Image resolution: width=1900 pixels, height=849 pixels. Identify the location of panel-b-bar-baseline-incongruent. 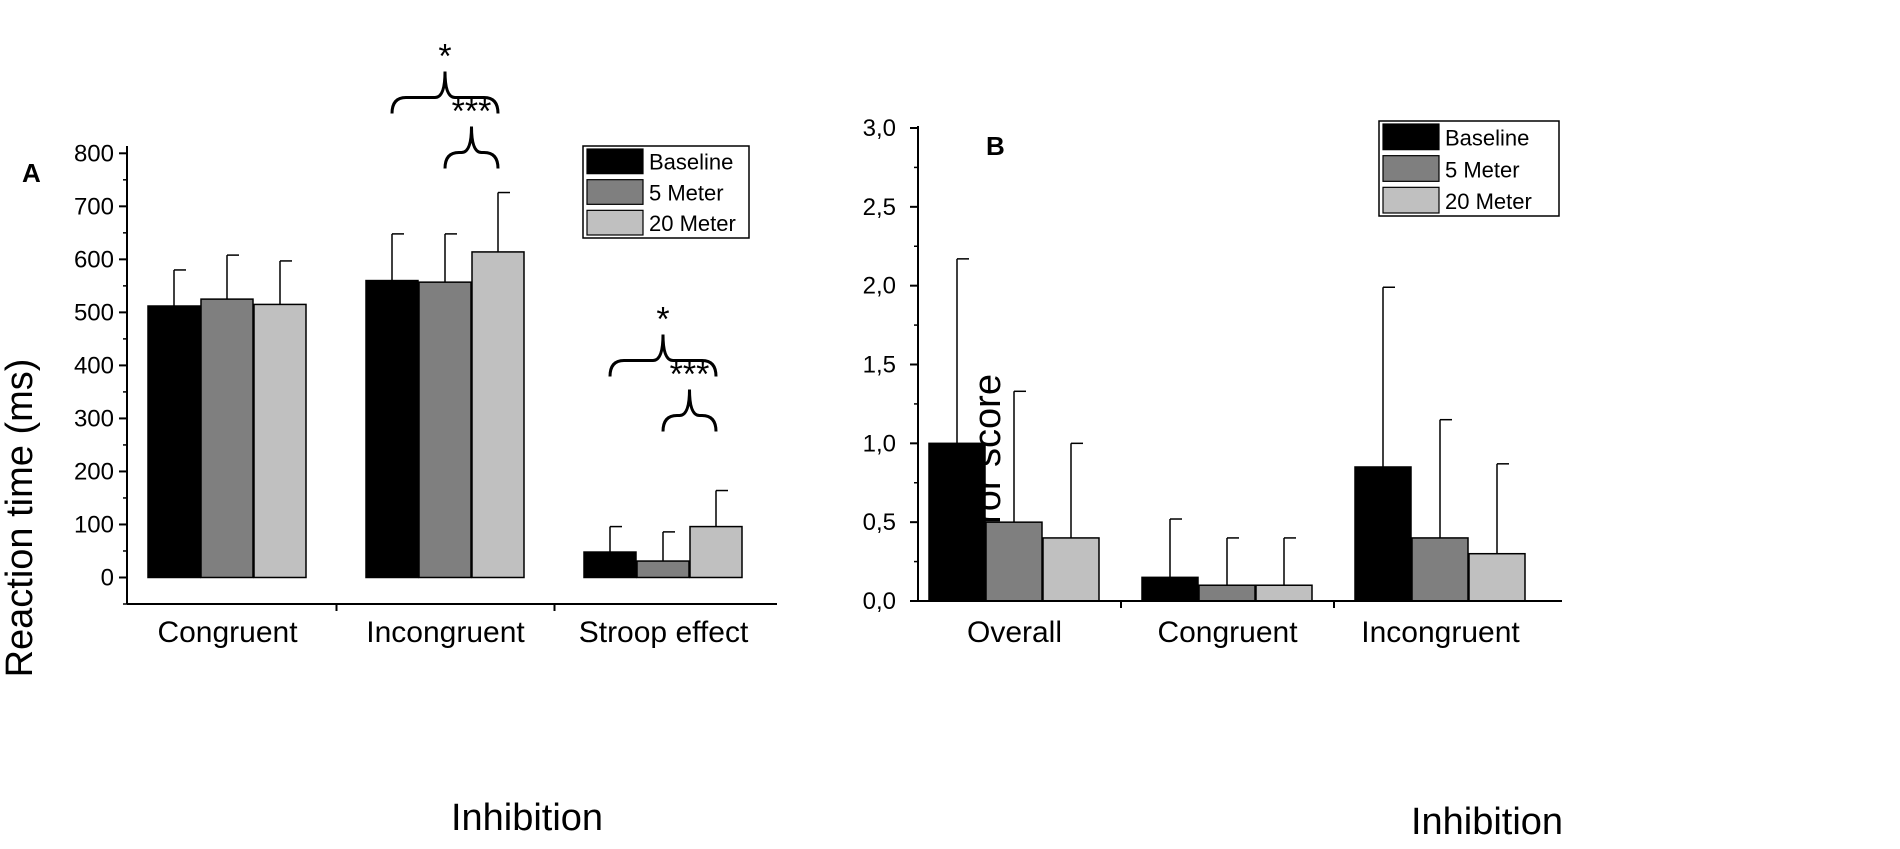
(1383, 534).